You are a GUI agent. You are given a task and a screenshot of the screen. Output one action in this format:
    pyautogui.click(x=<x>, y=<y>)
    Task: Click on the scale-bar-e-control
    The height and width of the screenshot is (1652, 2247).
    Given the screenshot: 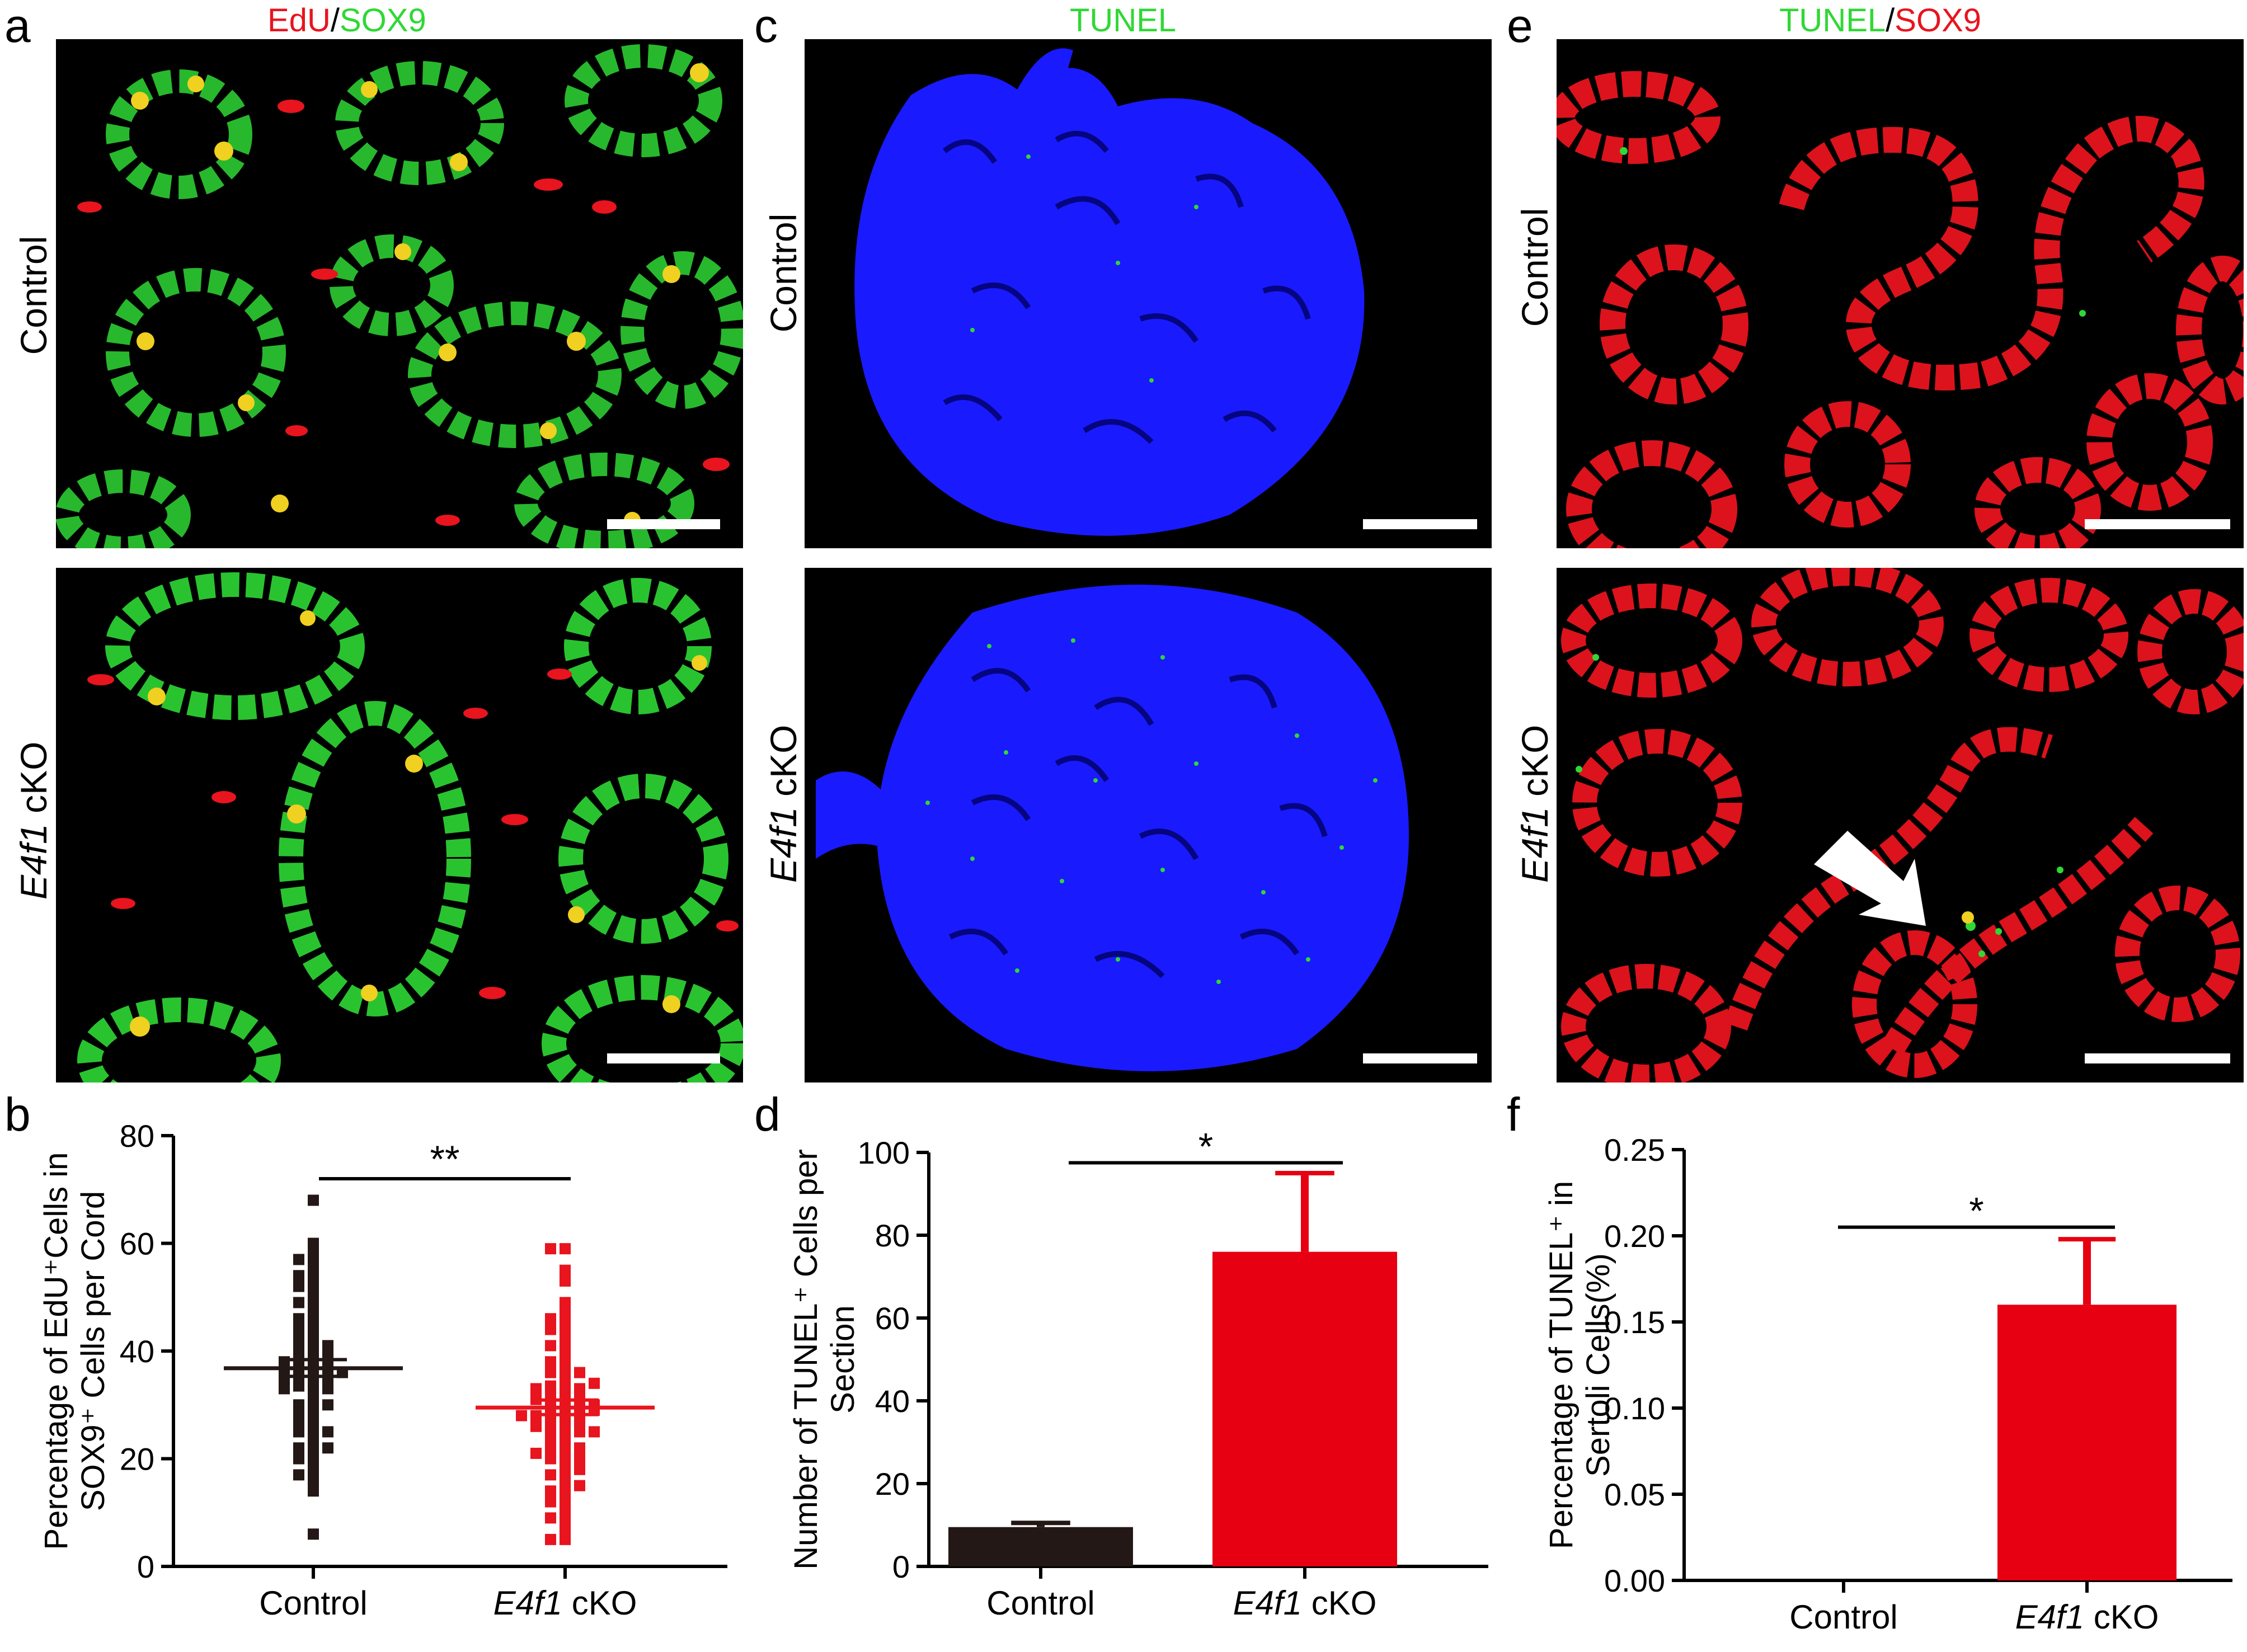 What is the action you would take?
    pyautogui.click(x=2157, y=524)
    